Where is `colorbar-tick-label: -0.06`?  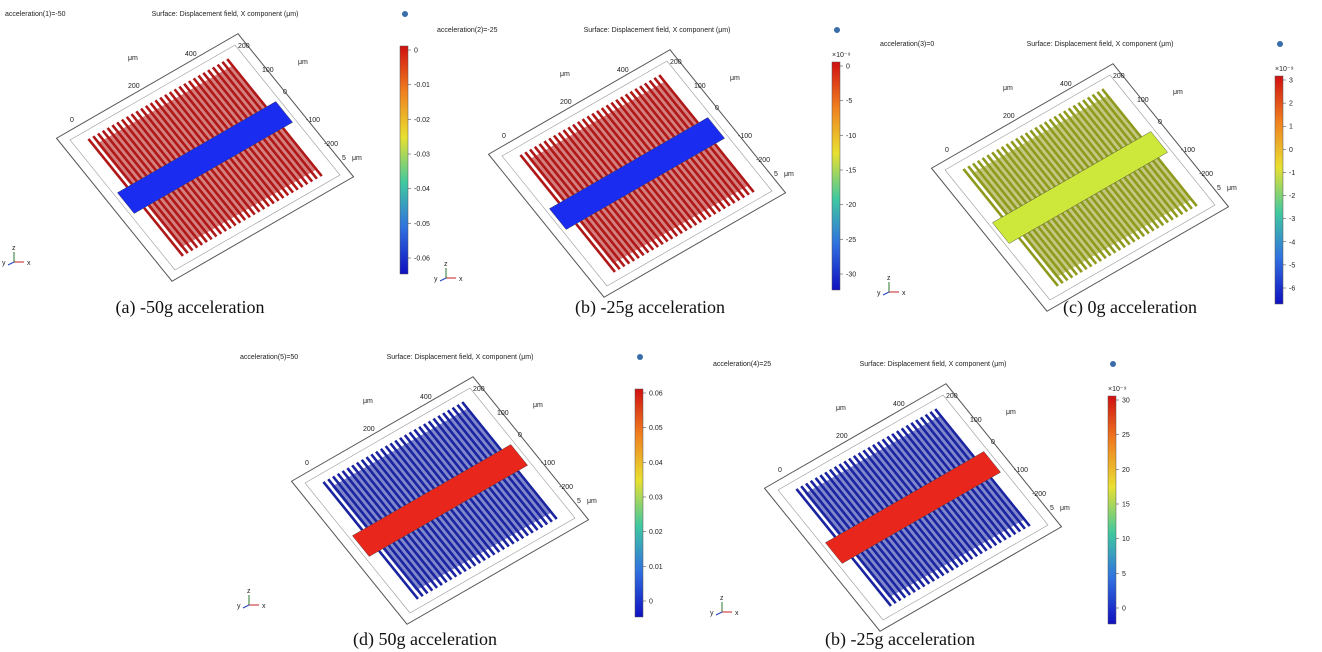
colorbar-tick-label: -0.06 is located at coordinates (422, 259).